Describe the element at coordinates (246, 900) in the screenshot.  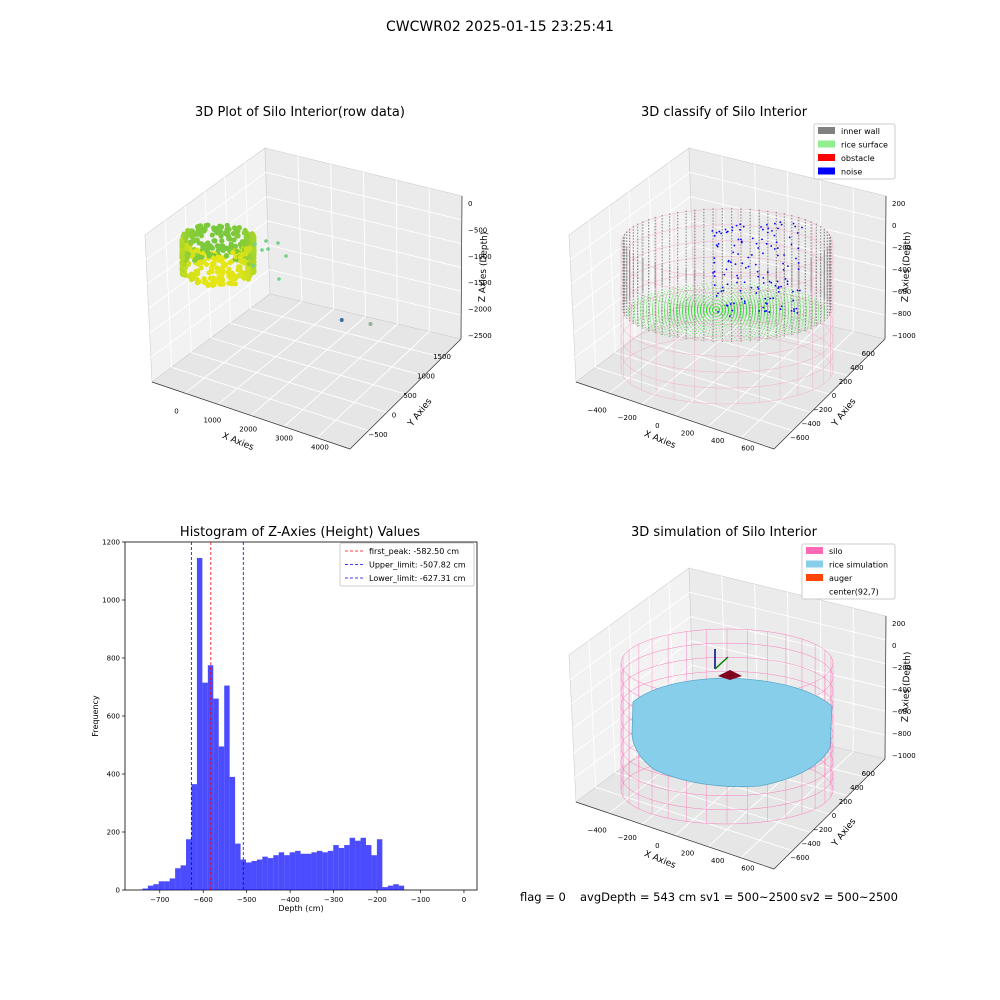
I see `x-tick-label: −500` at that location.